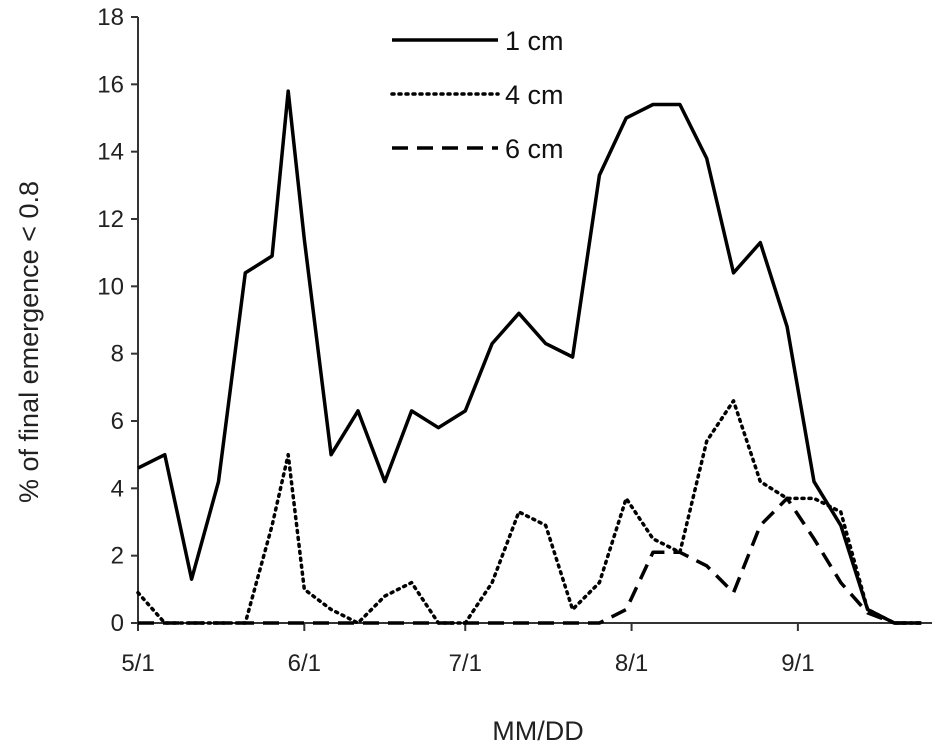  I want to click on y-tick-label: 0, so click(117, 623).